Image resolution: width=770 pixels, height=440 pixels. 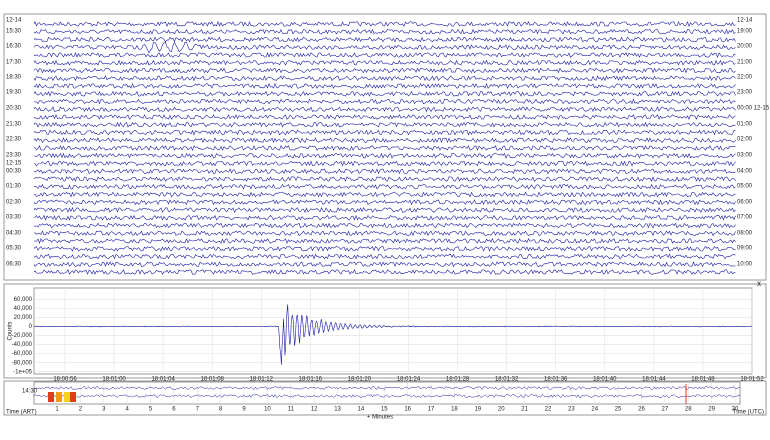 I want to click on left-time-label: 16:30, so click(x=14, y=47).